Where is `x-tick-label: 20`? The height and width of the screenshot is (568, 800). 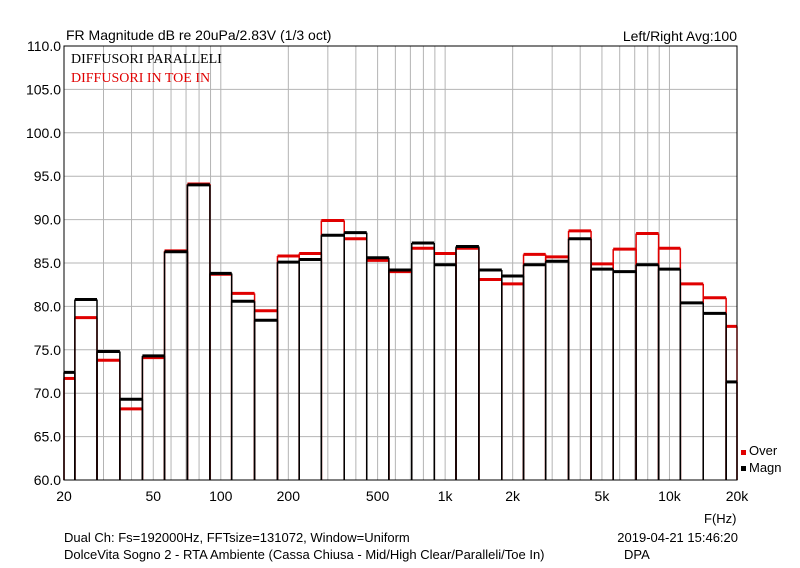
x-tick-label: 20 is located at coordinates (64, 496).